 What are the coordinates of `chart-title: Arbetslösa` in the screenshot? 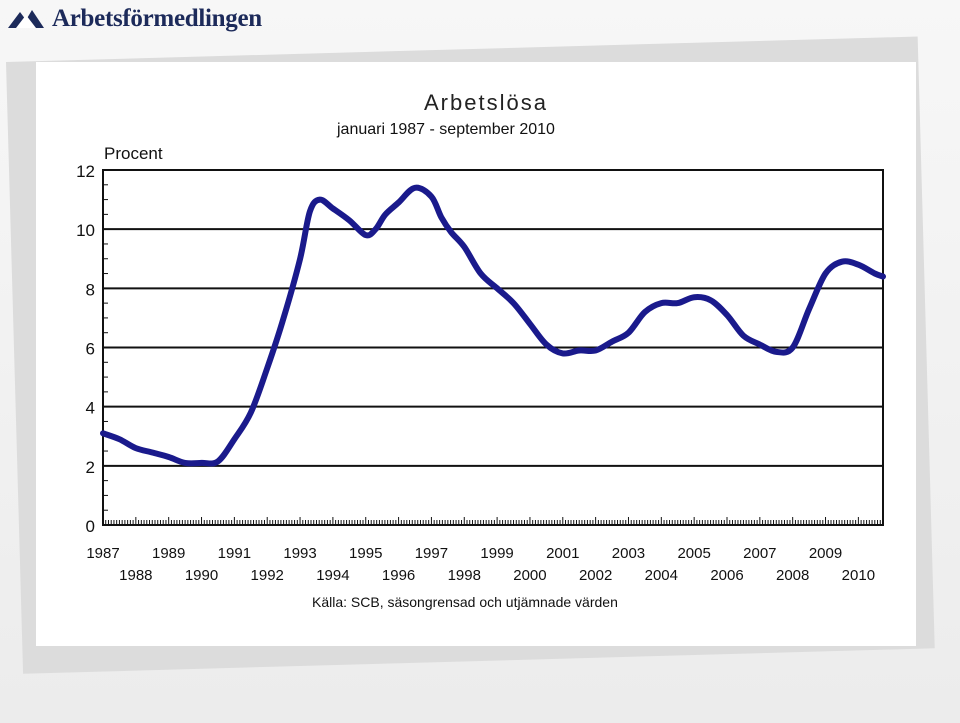 It's located at (486, 102).